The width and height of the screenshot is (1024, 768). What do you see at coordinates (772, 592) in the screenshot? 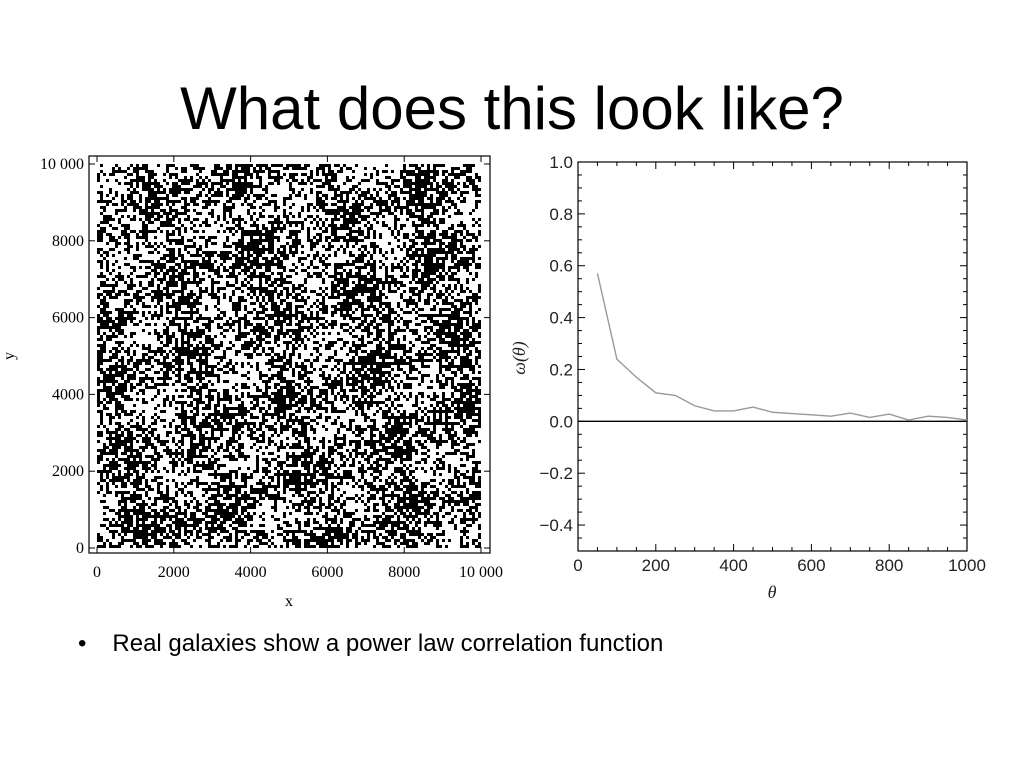
I see `correlation-x-axis-label: θ` at bounding box center [772, 592].